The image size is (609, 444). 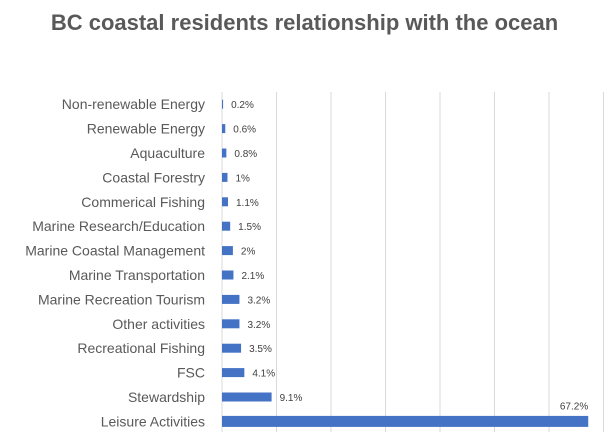 What do you see at coordinates (166, 397) in the screenshot?
I see `category-label: Stewardship` at bounding box center [166, 397].